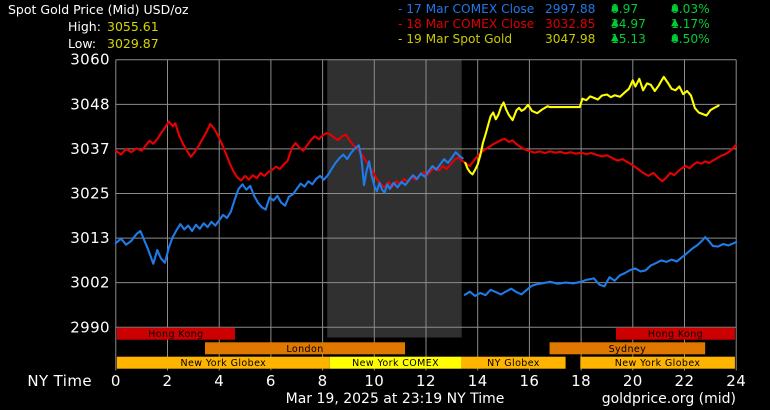 The height and width of the screenshot is (410, 770). What do you see at coordinates (116, 381) in the screenshot?
I see `x-tick-label: 0` at bounding box center [116, 381].